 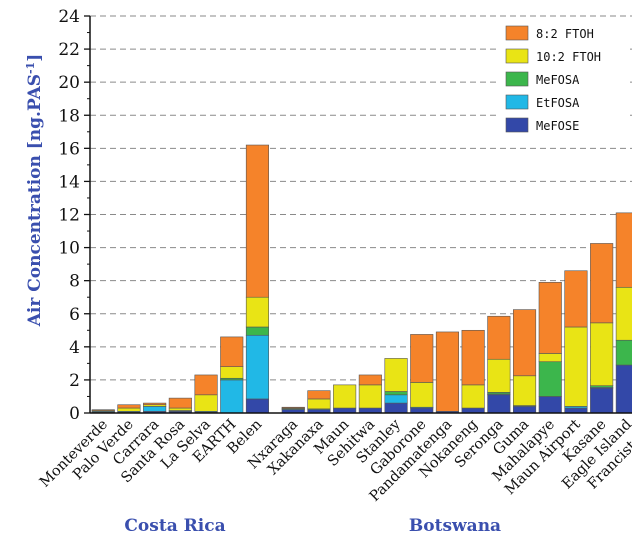 What do you see at coordinates (396, 408) in the screenshot?
I see `bar-segment-mefose-stanley` at bounding box center [396, 408].